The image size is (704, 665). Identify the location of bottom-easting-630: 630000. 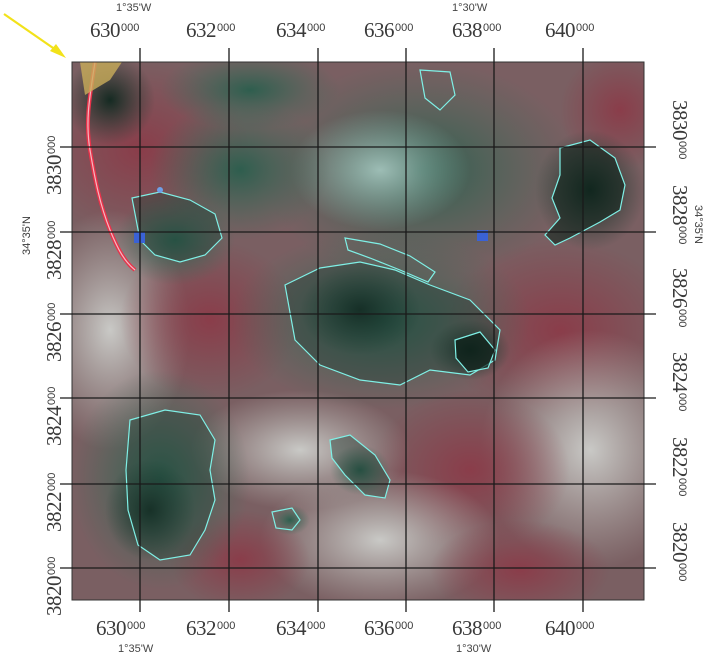
(121, 628).